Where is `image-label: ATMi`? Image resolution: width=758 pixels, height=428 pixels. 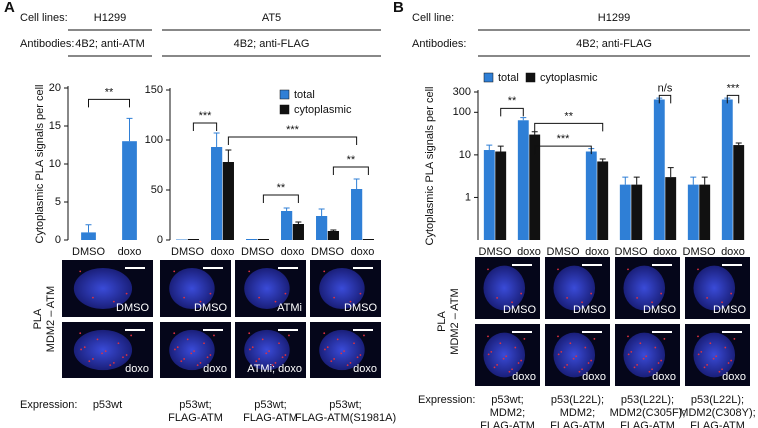
image-label: ATMi is located at coordinates (289, 308).